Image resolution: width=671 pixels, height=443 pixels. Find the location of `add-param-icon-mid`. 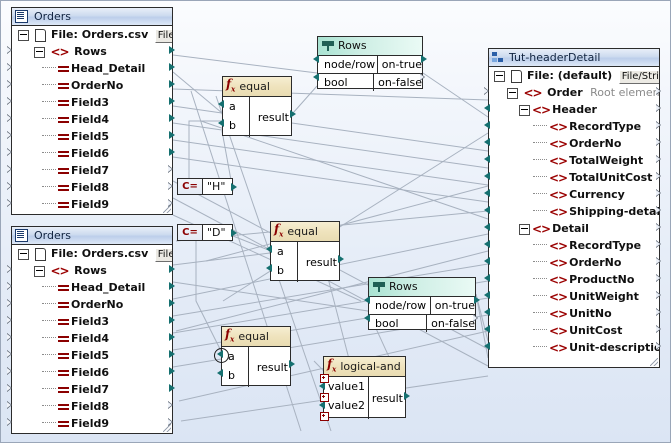

add-param-icon-mid is located at coordinates (324, 397).